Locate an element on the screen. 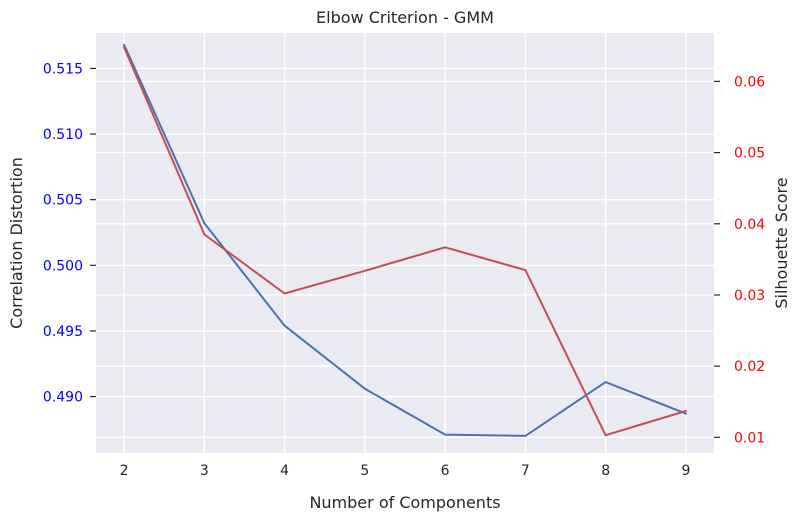 The image size is (800, 526). x-tick-label: 6 is located at coordinates (445, 471).